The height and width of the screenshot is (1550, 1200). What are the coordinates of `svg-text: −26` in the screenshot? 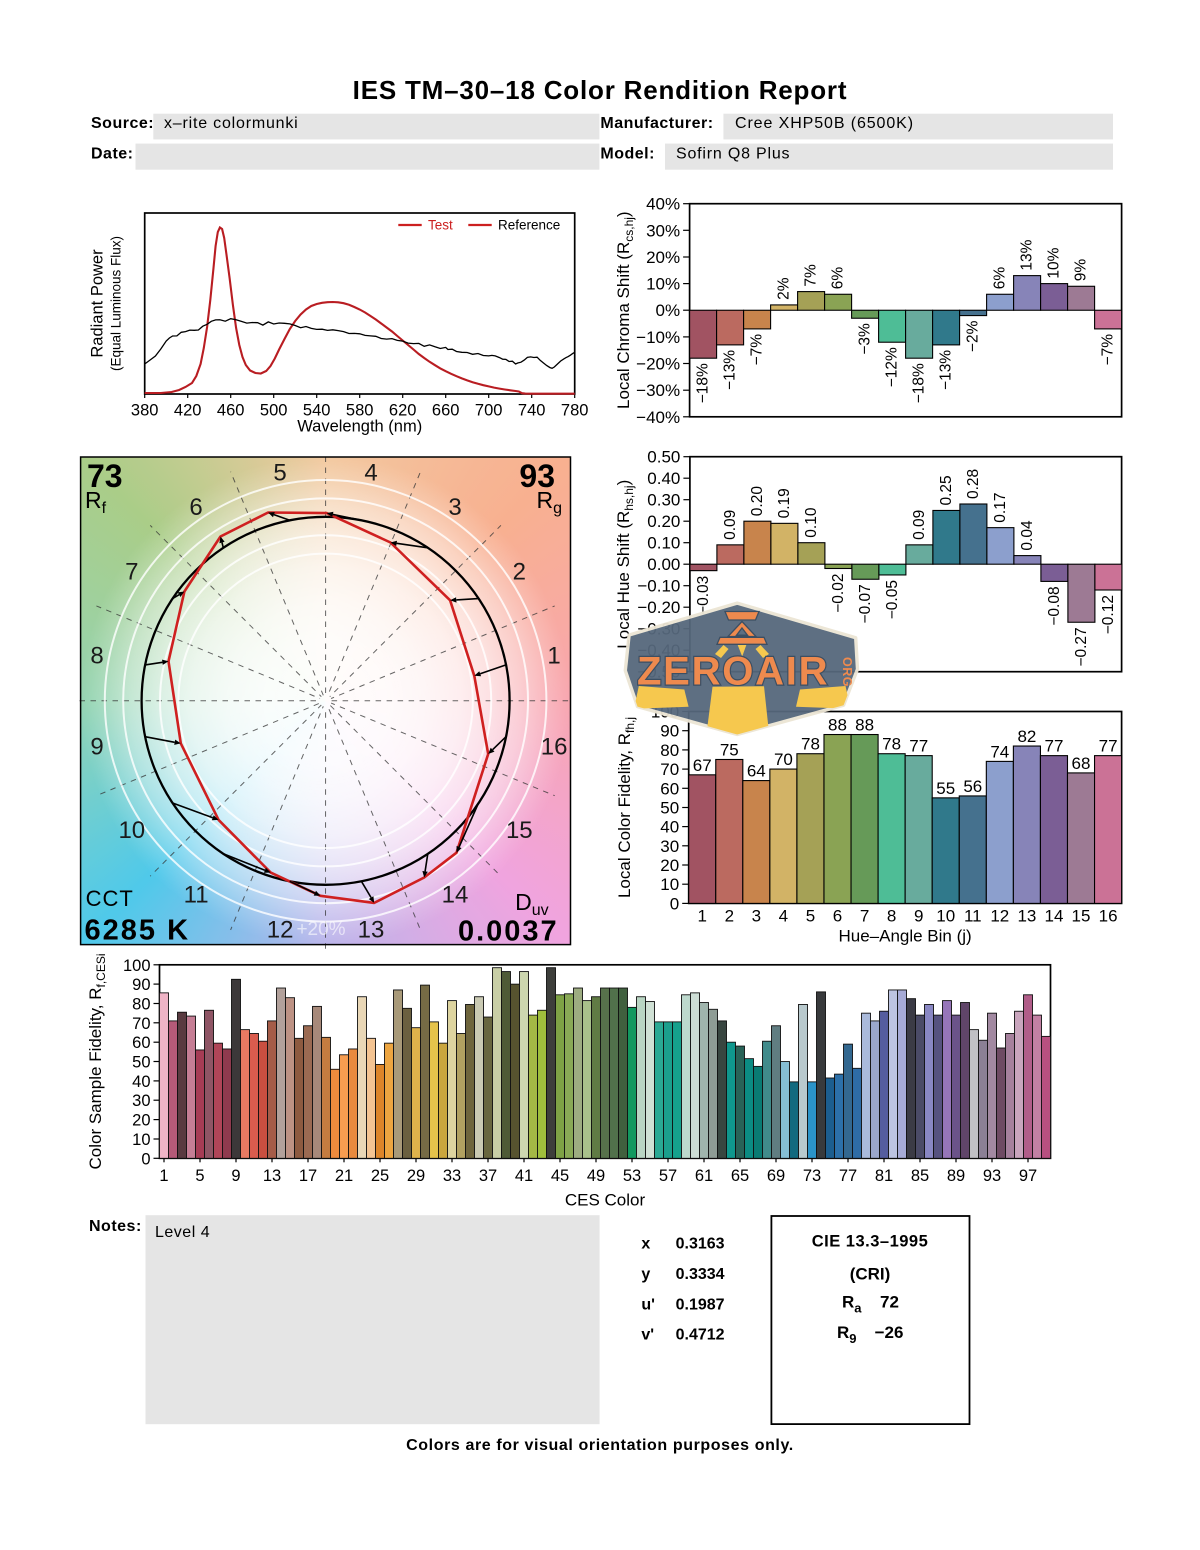 It's located at (889, 1332).